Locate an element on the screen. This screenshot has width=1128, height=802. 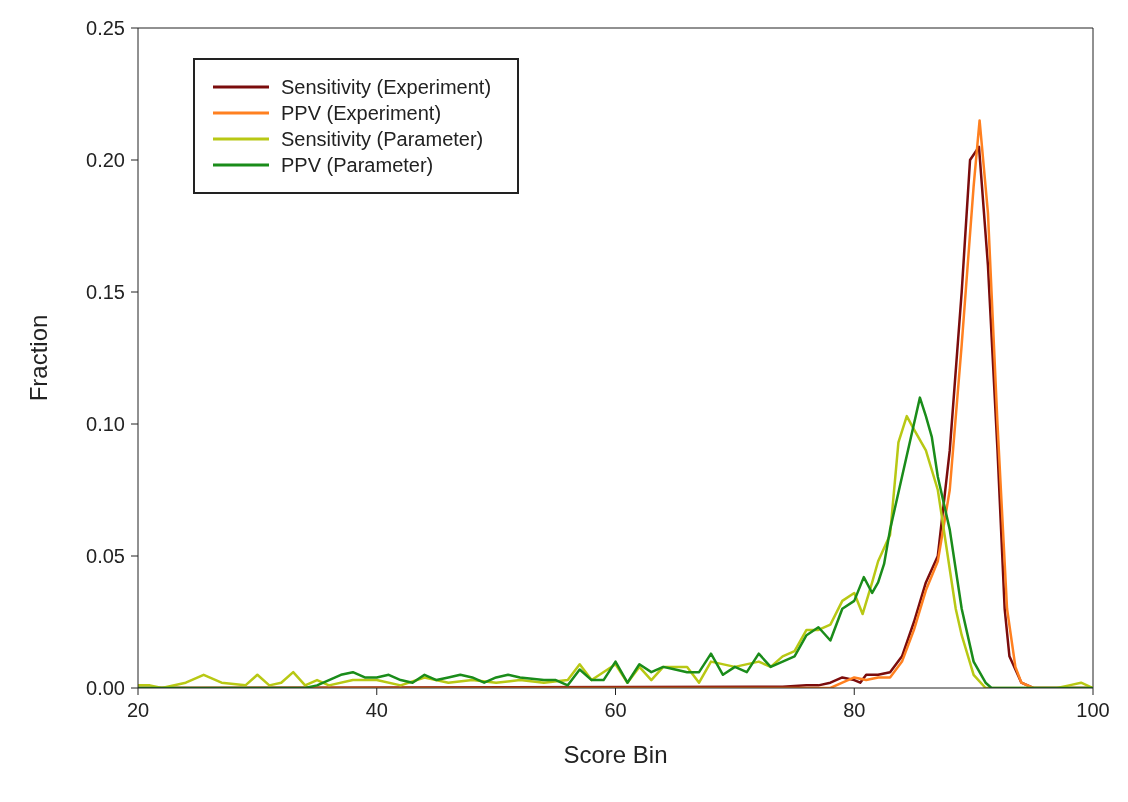
y-tick-label: 0.00 is located at coordinates (105, 688).